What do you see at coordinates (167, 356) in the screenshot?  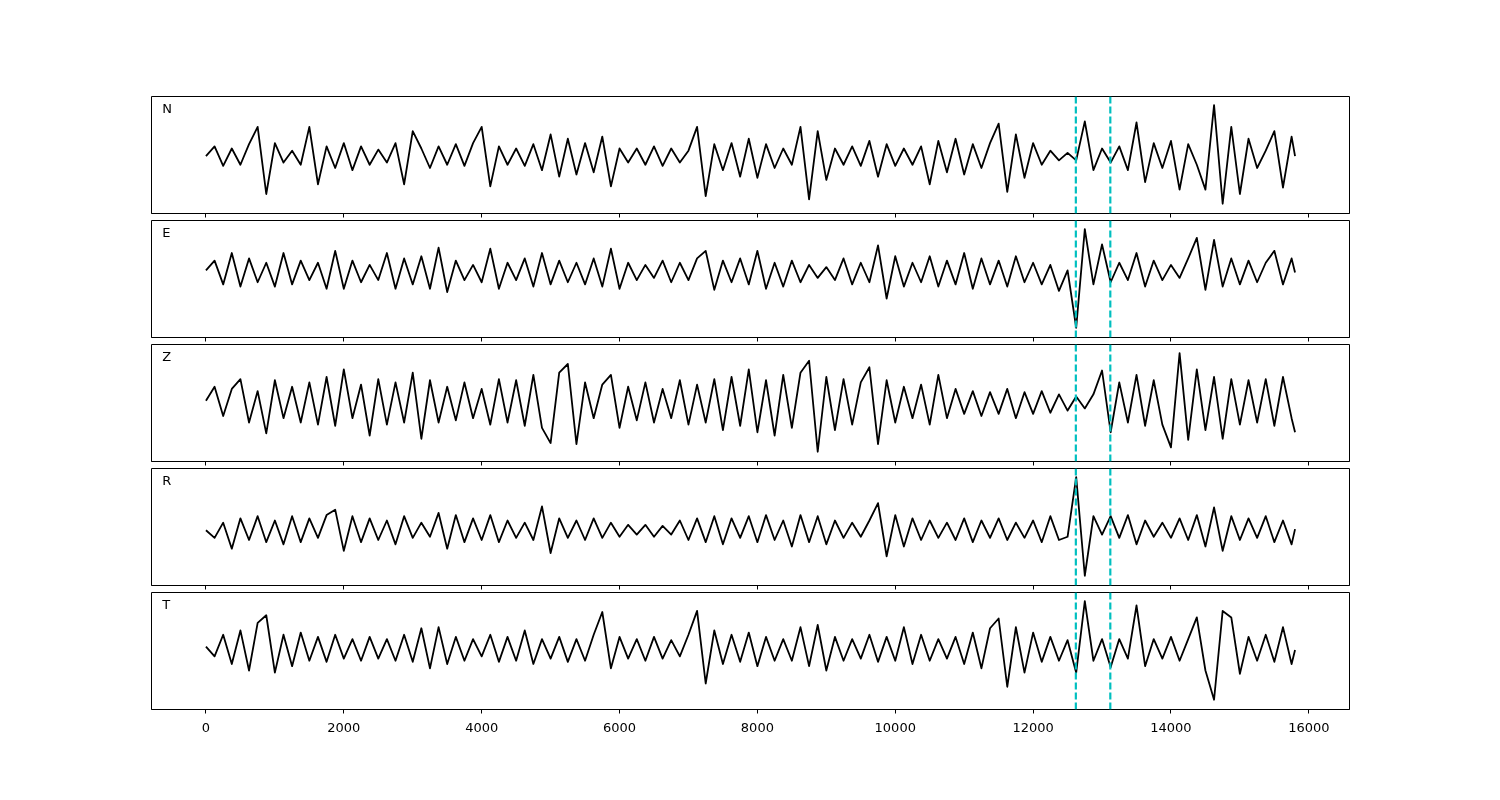 I see `chart-title: Z` at bounding box center [167, 356].